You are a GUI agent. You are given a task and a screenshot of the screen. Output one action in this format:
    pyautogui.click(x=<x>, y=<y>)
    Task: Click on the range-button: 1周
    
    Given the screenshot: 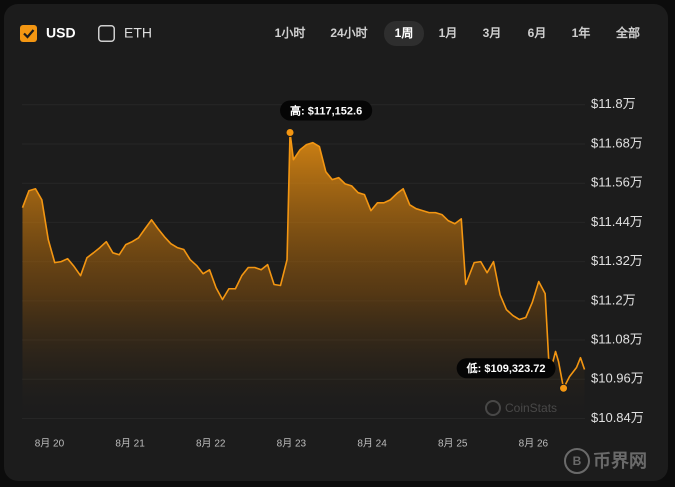 What is the action you would take?
    pyautogui.click(x=404, y=33)
    